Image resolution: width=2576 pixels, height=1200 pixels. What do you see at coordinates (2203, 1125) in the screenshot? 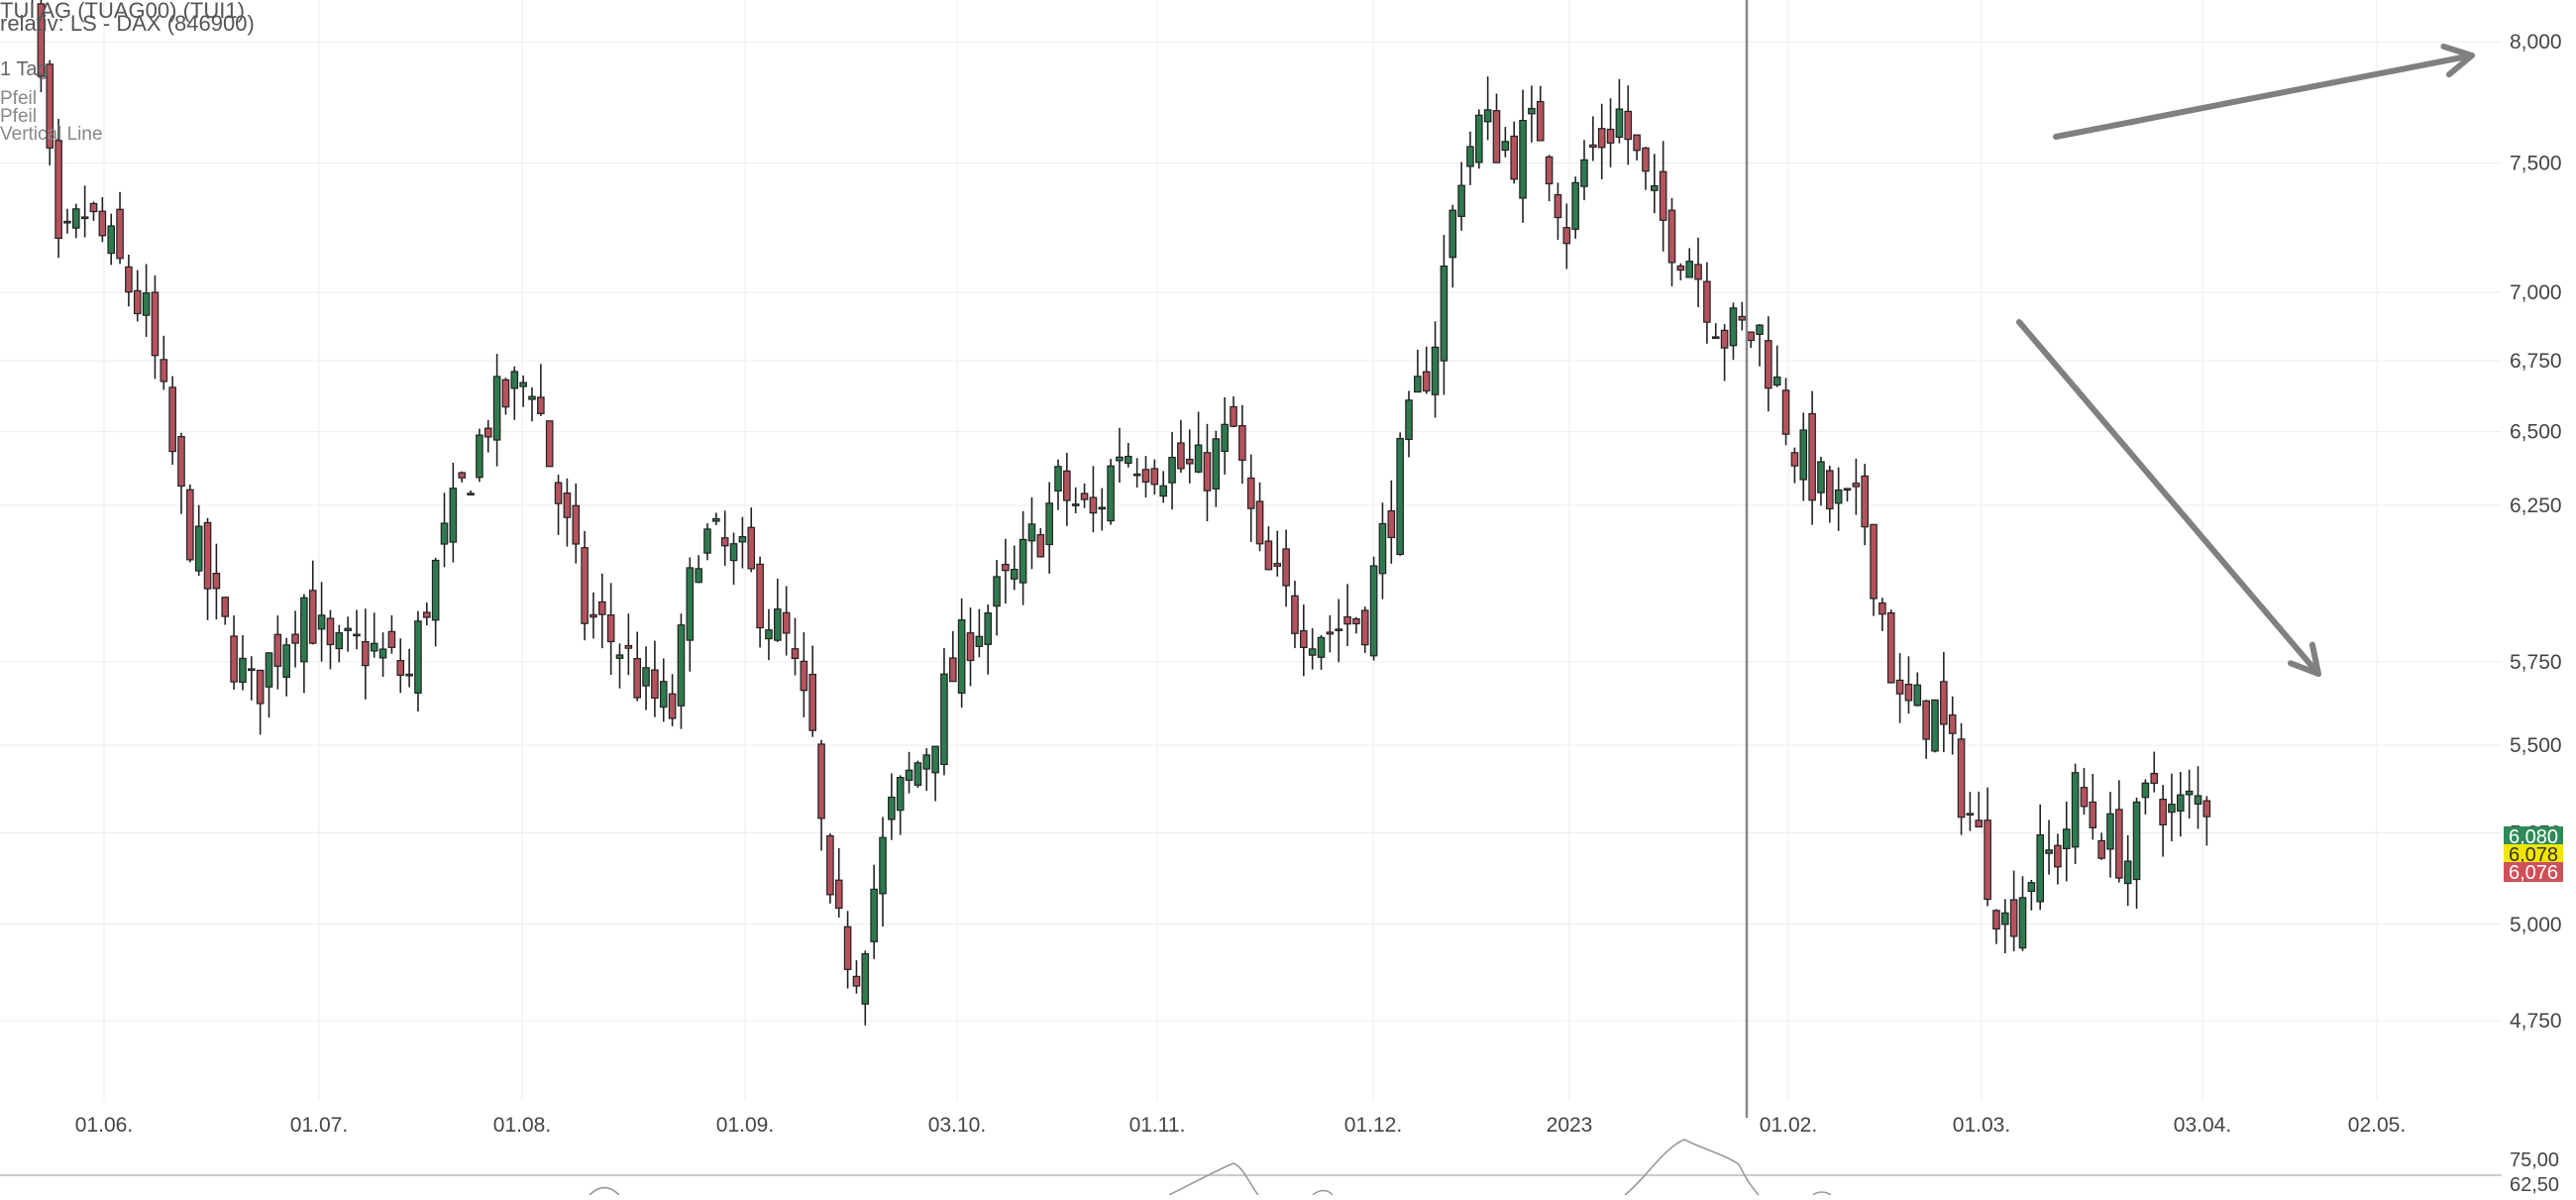
I see `x-tick-label: 03.04.` at bounding box center [2203, 1125].